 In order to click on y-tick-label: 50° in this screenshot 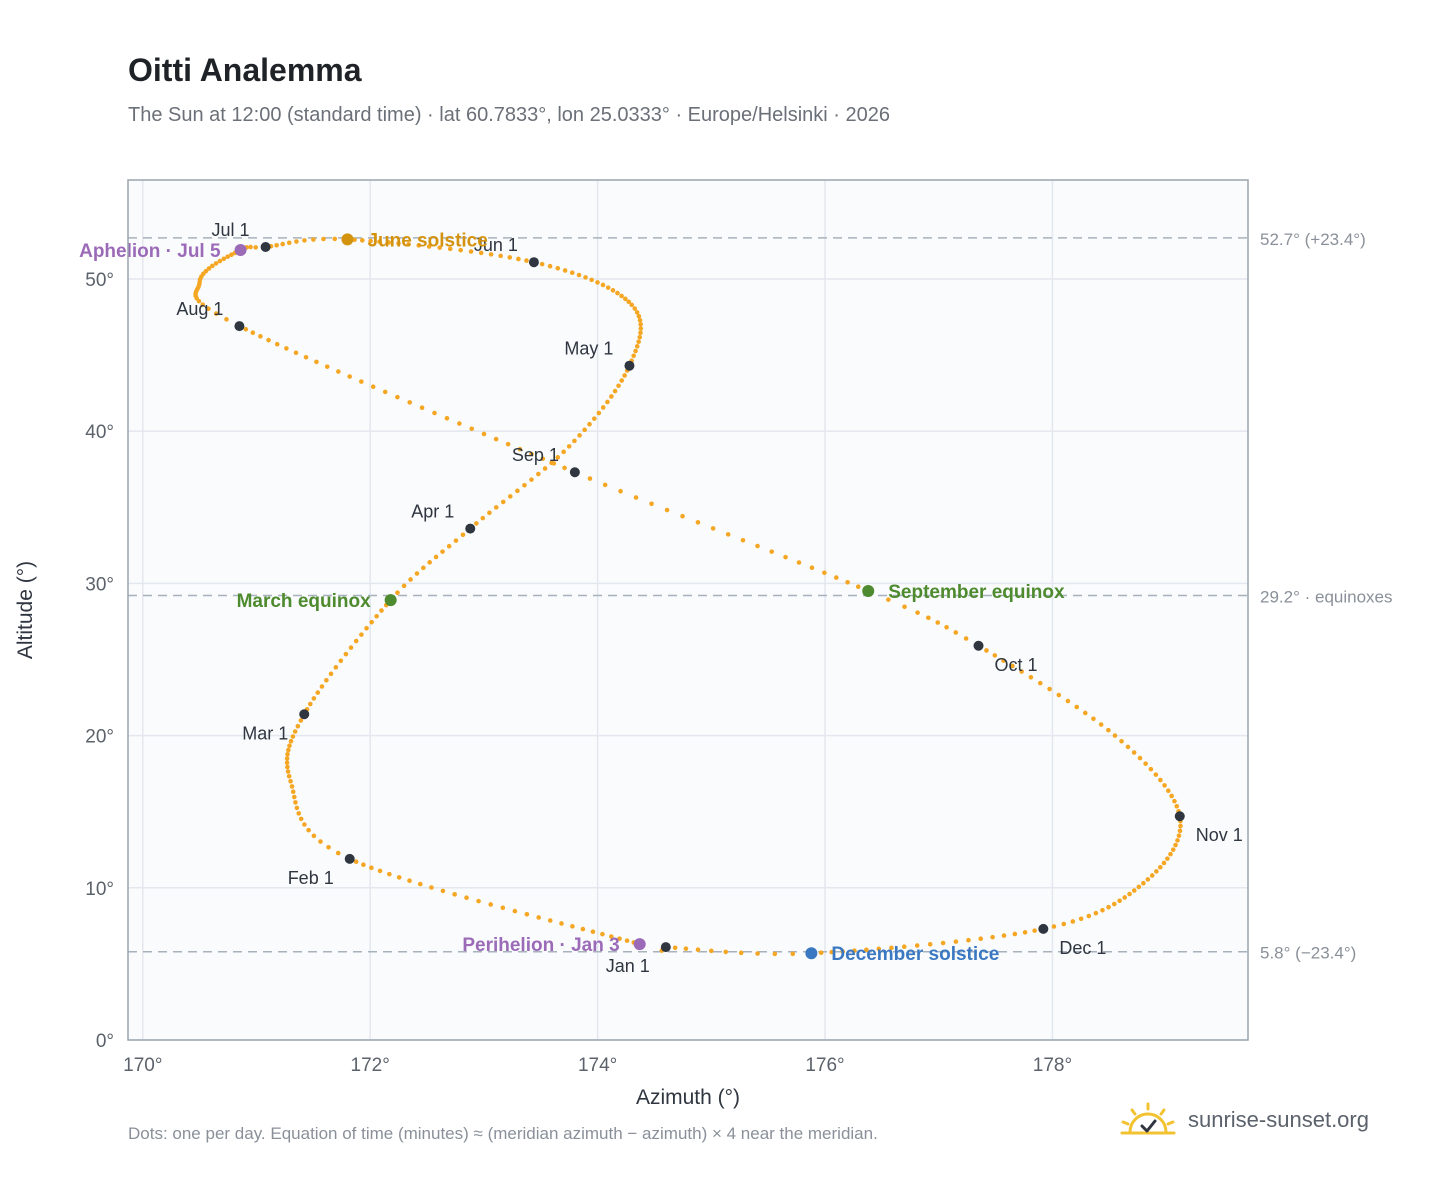, I will do `click(99, 280)`.